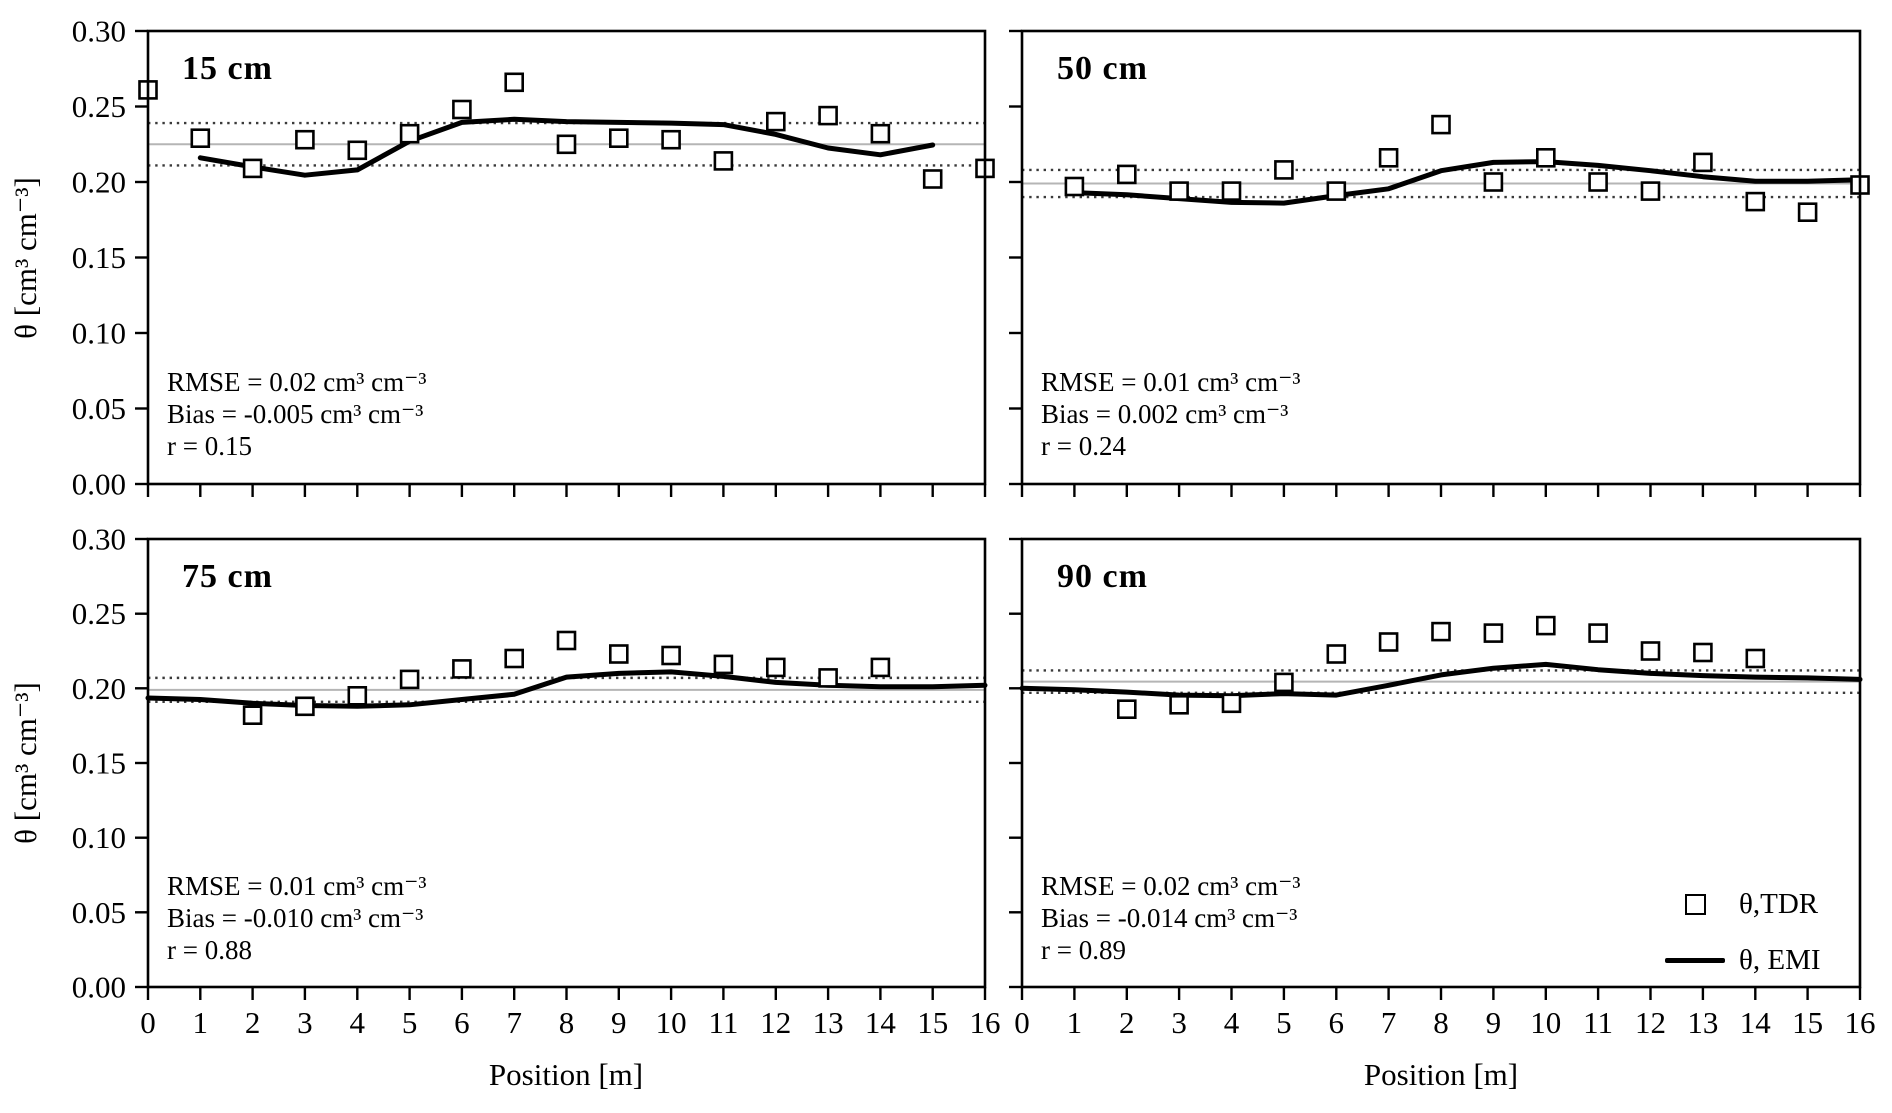 The height and width of the screenshot is (1113, 1892). What do you see at coordinates (25, 763) in the screenshot?
I see `y-axis-title-bottom: θ [cm³ cm⁻³]` at bounding box center [25, 763].